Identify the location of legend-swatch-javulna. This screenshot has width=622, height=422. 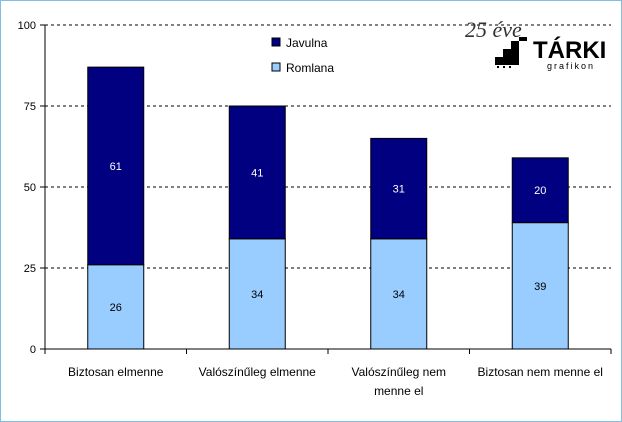
(276, 42).